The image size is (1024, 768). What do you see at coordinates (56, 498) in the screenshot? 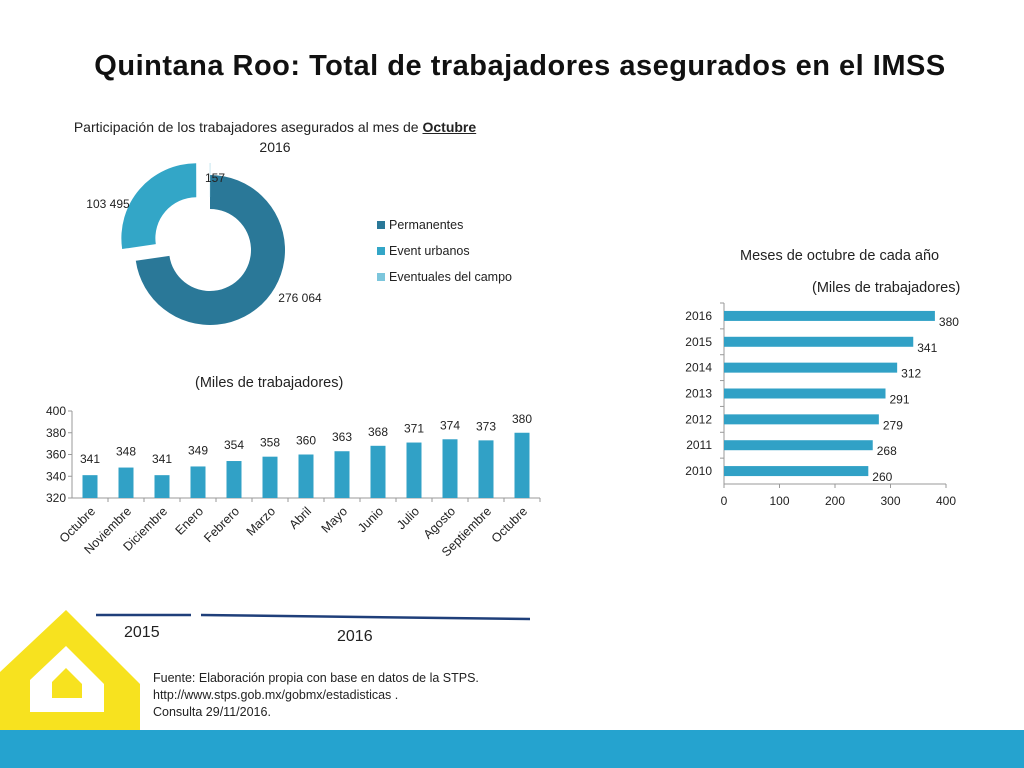
I see `y-tick-label: 320` at bounding box center [56, 498].